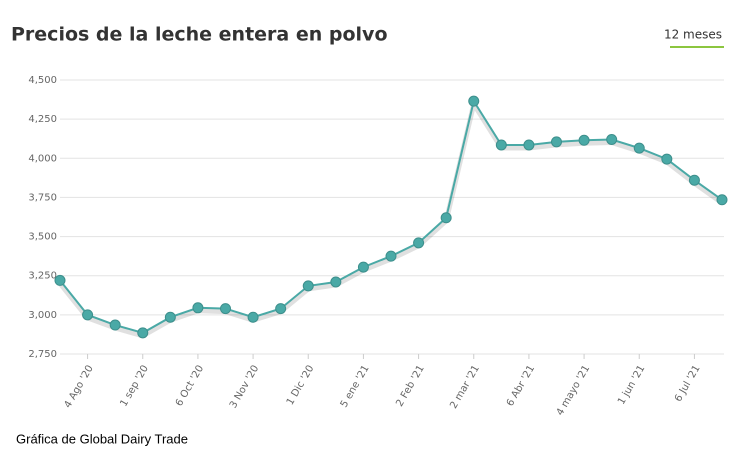 This screenshot has height=474, width=750. I want to click on y-tick-label: 3,750, so click(42, 197).